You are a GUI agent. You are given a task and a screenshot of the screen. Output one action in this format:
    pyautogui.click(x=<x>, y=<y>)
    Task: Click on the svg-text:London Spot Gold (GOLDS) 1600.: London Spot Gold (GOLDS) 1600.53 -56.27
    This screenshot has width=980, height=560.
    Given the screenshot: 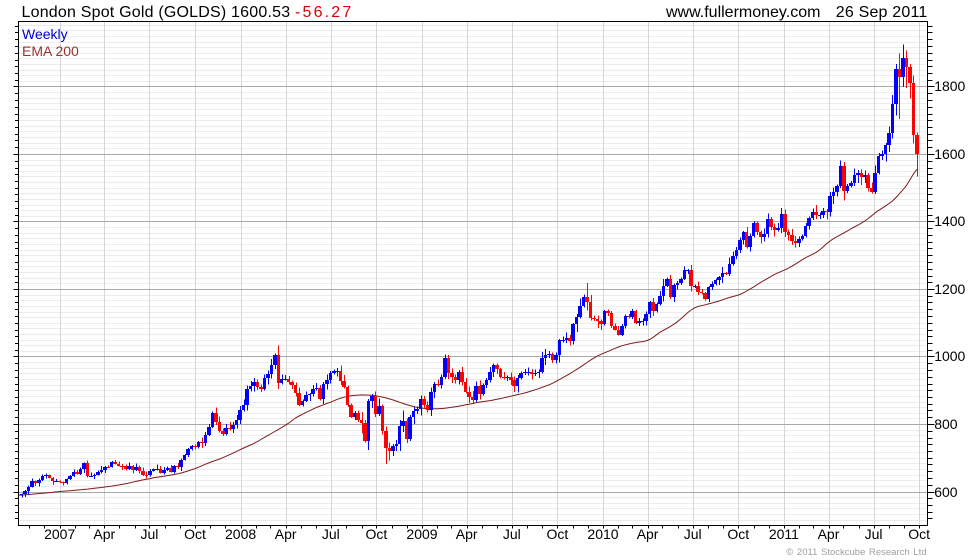 What is the action you would take?
    pyautogui.click(x=188, y=12)
    